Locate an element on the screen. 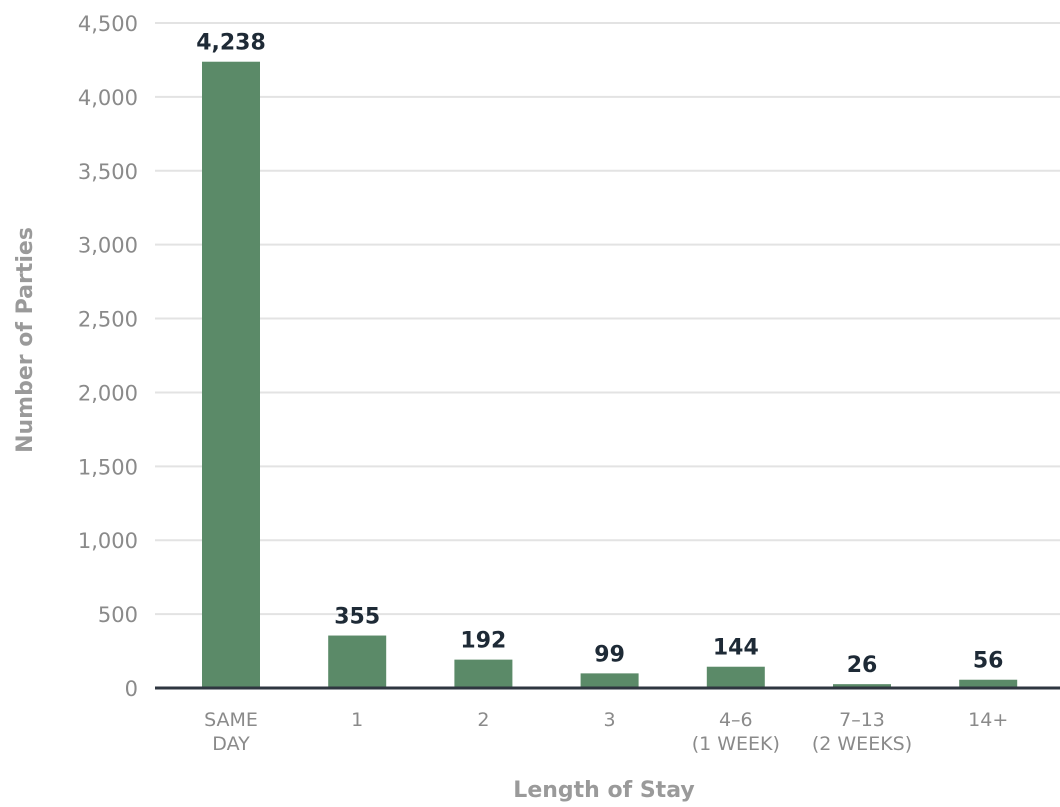 This screenshot has width=1060, height=807. y-tick-label: 2,500 is located at coordinates (108, 320).